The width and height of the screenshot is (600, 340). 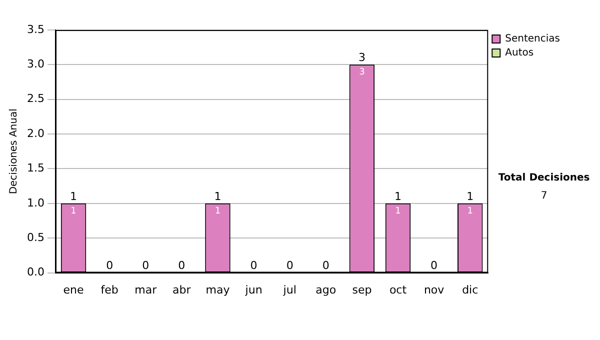 I want to click on text: Total Decisiones, so click(x=544, y=178).